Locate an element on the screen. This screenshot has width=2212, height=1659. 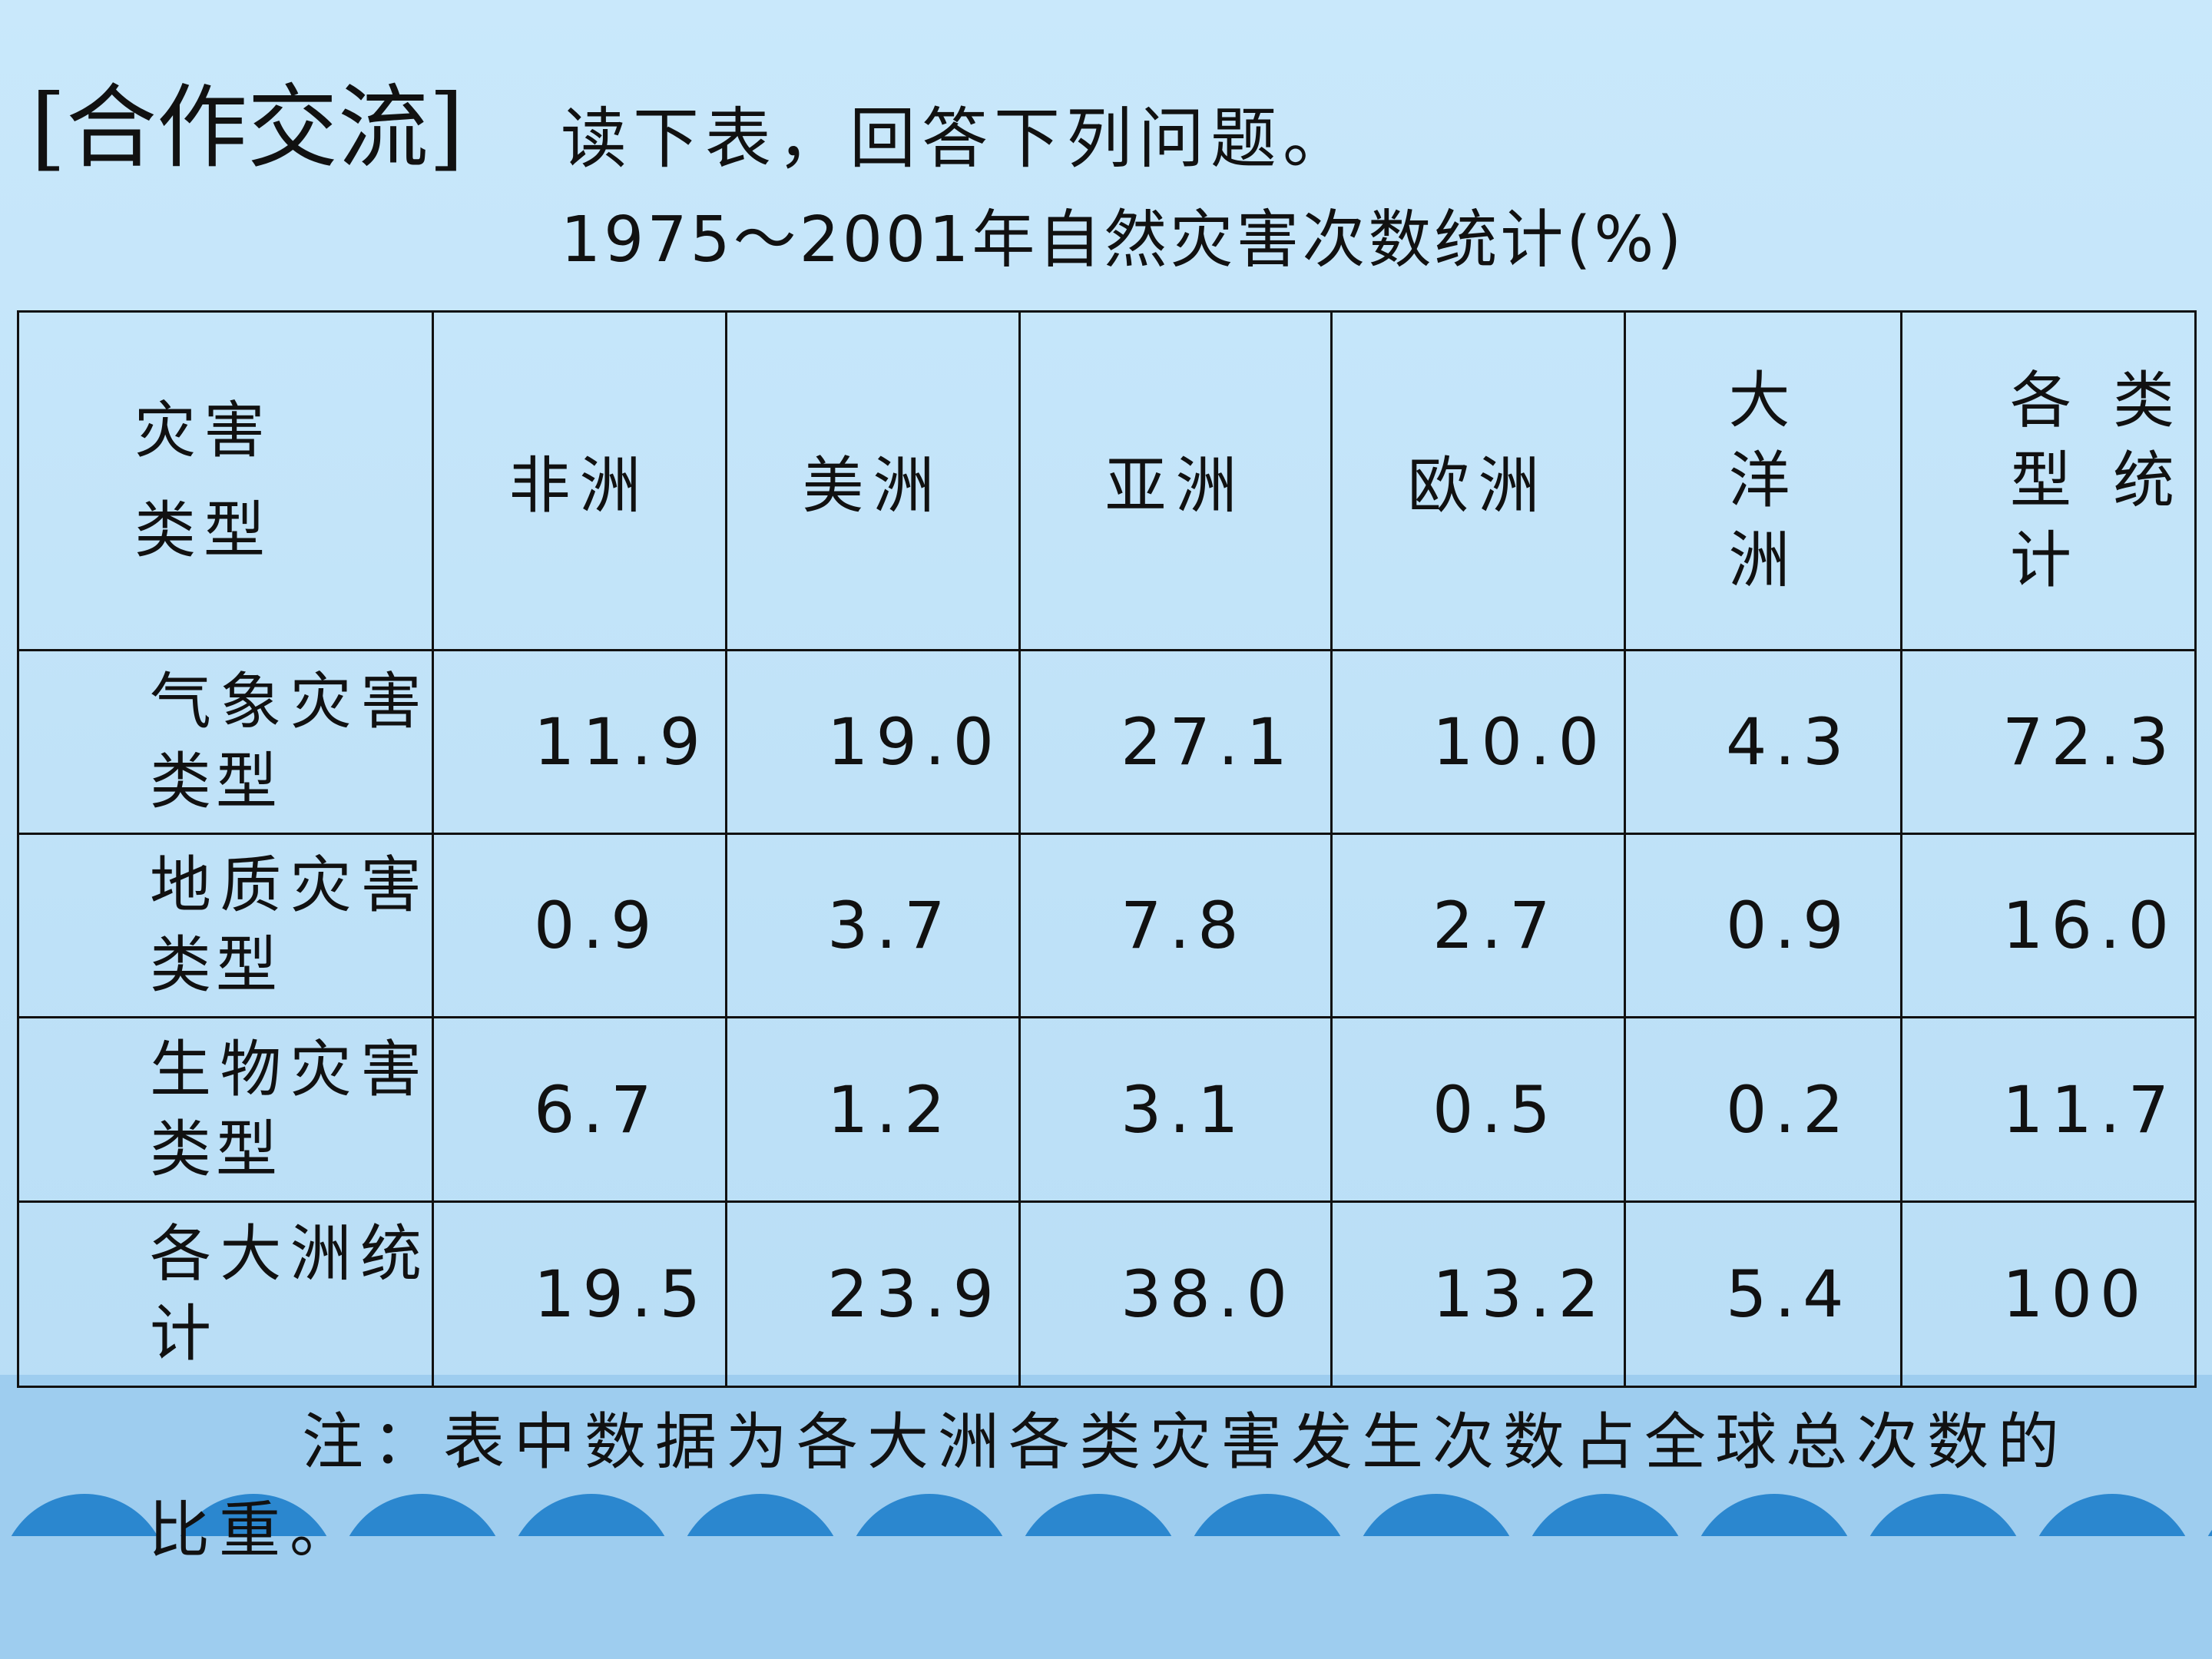
header-text: 欧洲 is located at coordinates (1478, 486).